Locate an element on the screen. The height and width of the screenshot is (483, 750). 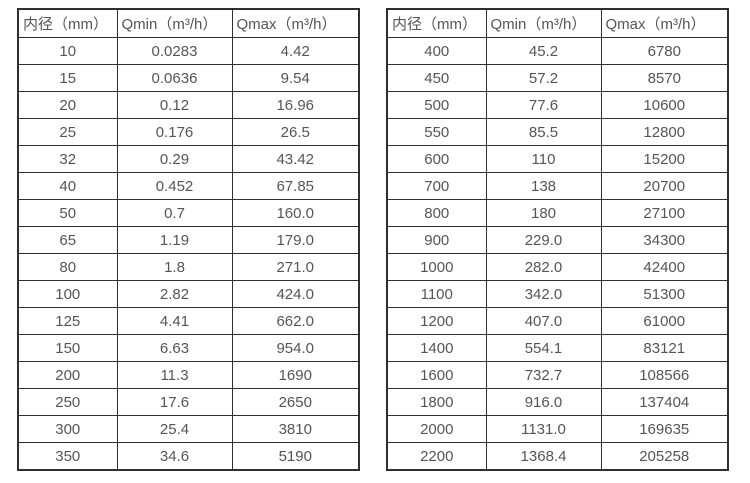
table-row: 550 85.5 12800 is located at coordinates (557, 132).